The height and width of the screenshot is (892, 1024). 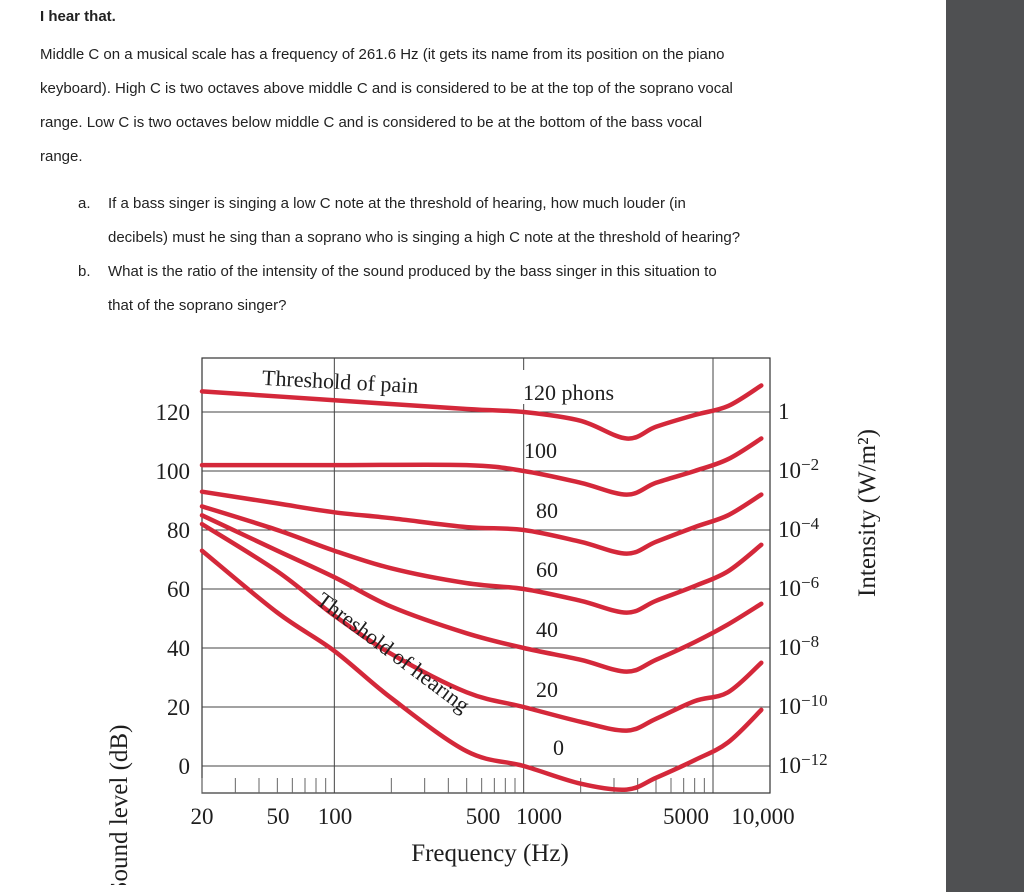 I want to click on paragraph-line: range., so click(x=61, y=156).